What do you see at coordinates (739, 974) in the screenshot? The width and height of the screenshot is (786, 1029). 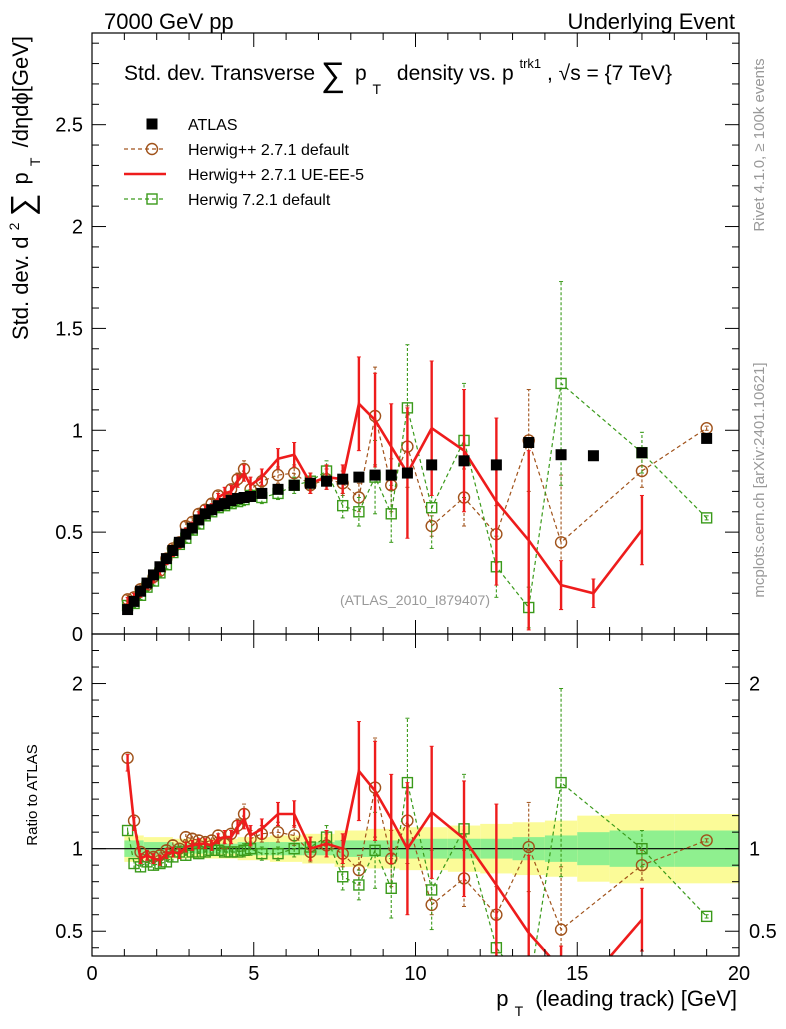 I see `ratio-xtick-label: 20` at bounding box center [739, 974].